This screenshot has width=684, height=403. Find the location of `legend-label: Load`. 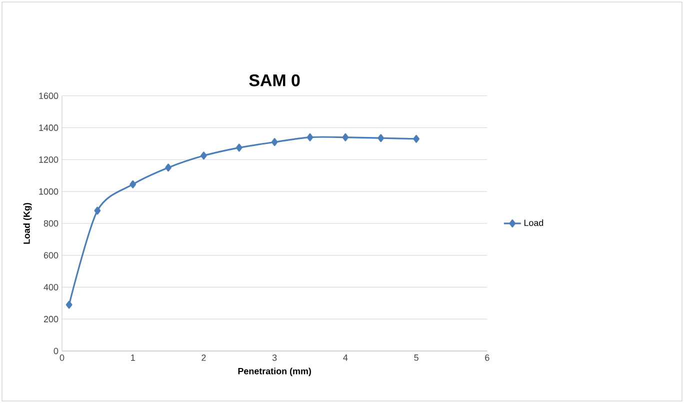

legend-label: Load is located at coordinates (534, 222).